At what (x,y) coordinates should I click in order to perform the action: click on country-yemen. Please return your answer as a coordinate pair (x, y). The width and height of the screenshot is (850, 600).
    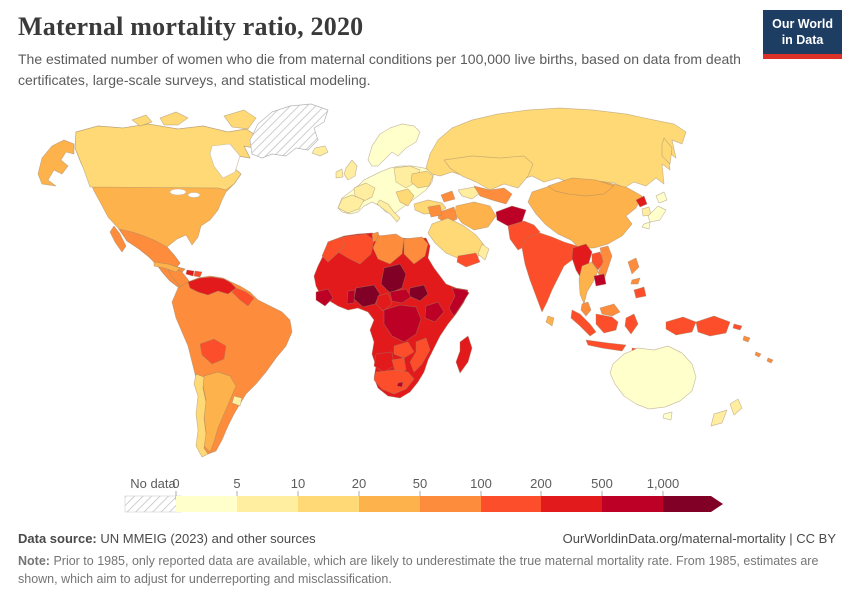
    Looking at the image, I should click on (468, 260).